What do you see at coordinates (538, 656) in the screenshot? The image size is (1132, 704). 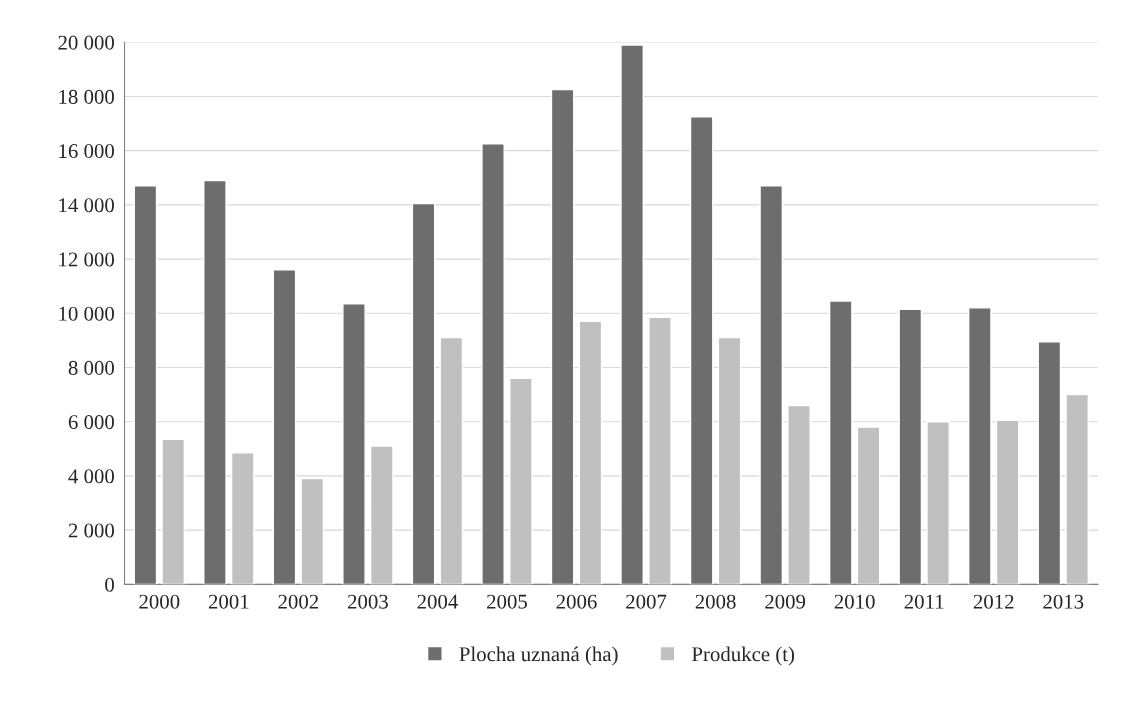 I see `legend-label: Plocha uznaná (ha)` at bounding box center [538, 656].